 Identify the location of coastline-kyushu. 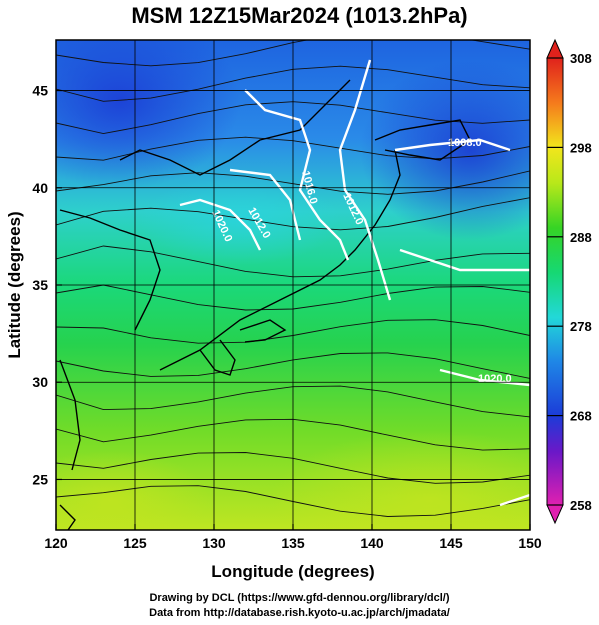
(217, 357).